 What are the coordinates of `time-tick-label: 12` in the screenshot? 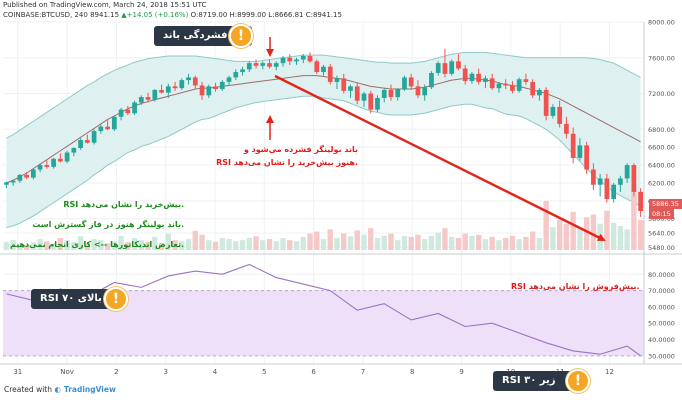 It's located at (609, 372).